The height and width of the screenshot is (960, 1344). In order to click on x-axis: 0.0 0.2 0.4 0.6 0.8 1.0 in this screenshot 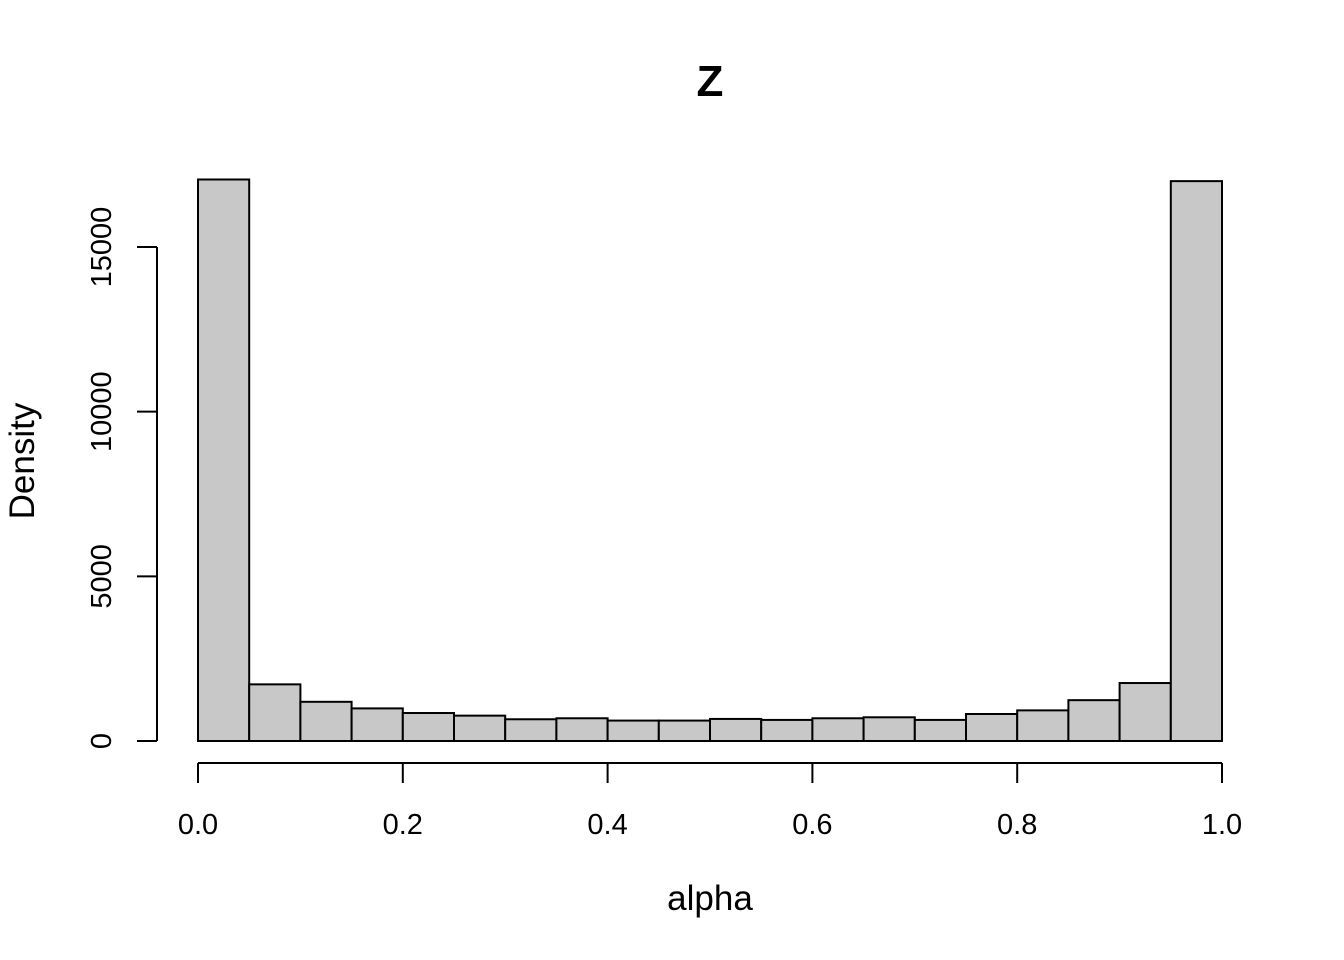, I will do `click(710, 801)`.